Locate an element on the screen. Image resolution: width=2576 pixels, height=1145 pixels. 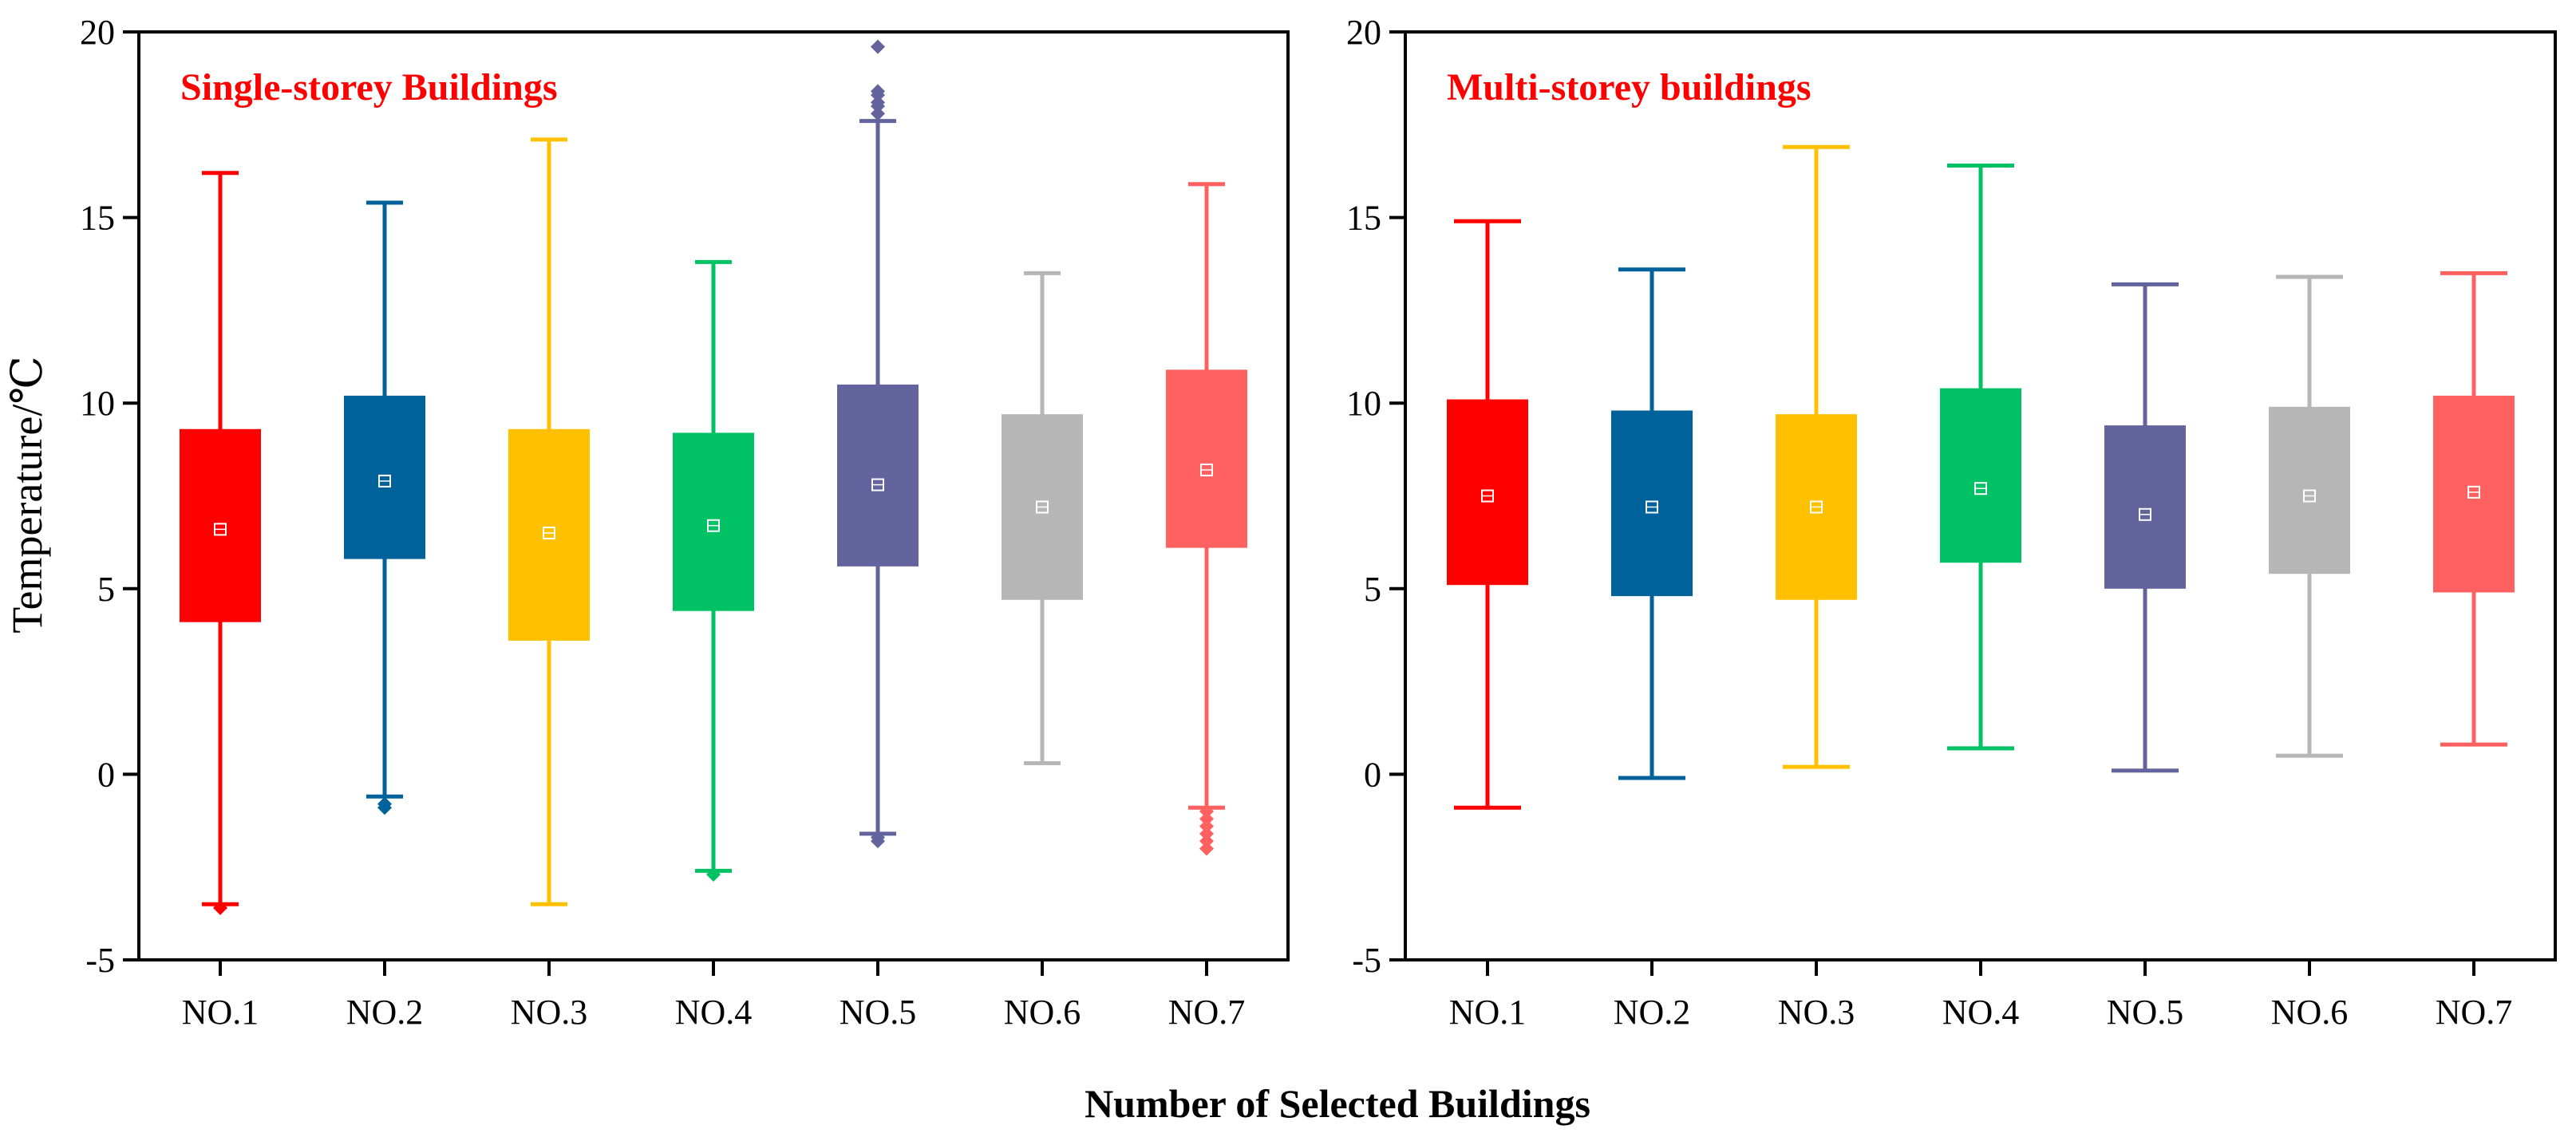
x-axis-label: Number of Selected Buildings is located at coordinates (1337, 1103).